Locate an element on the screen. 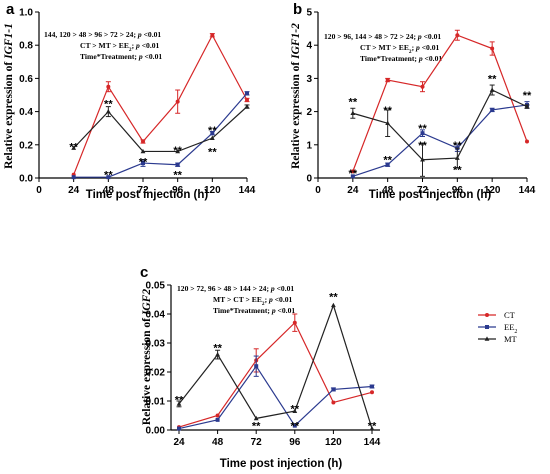 The width and height of the screenshot is (550, 474). y-tick-label: 0.4 is located at coordinates (26, 112).